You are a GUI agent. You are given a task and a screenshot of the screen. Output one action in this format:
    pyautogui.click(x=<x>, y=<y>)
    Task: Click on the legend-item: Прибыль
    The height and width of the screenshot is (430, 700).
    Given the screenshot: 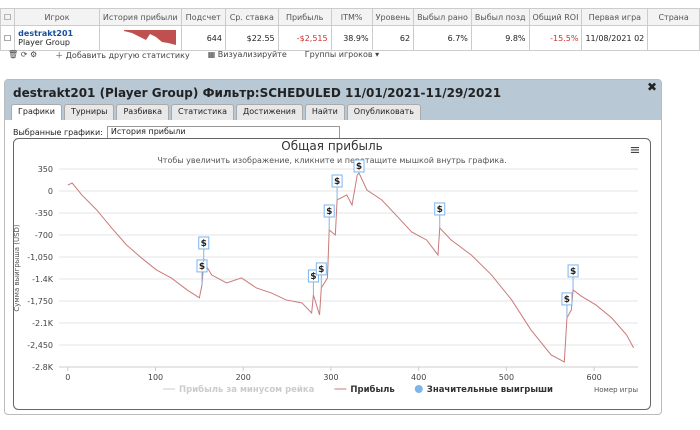 What is the action you would take?
    pyautogui.click(x=372, y=389)
    